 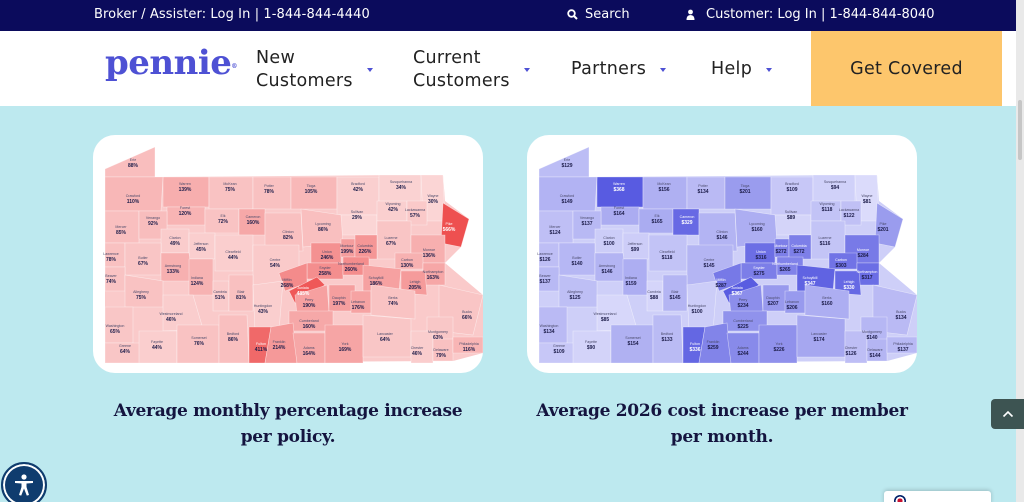 What do you see at coordinates (143, 264) in the screenshot?
I see `county-value-label: 67%` at bounding box center [143, 264].